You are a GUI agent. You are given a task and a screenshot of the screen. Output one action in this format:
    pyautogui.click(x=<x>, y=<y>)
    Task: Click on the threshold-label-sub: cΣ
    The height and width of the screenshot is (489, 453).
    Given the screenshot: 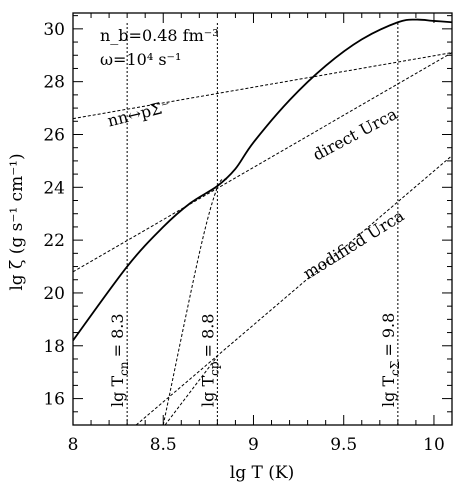 What is the action you would take?
    pyautogui.click(x=395, y=368)
    